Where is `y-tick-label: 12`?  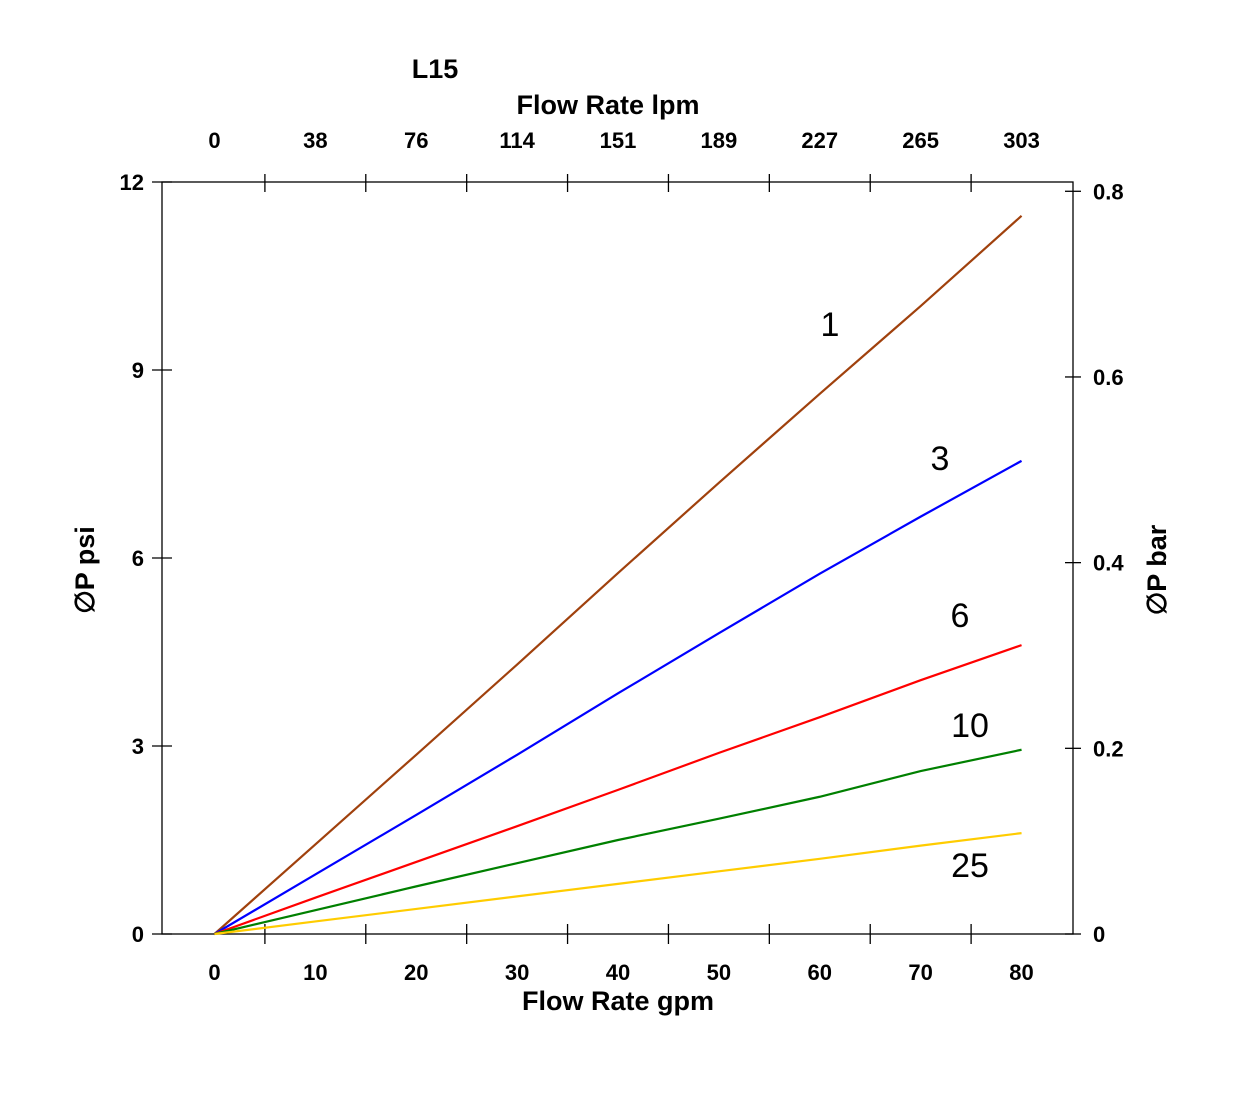
y-tick-label: 12 is located at coordinates (132, 182).